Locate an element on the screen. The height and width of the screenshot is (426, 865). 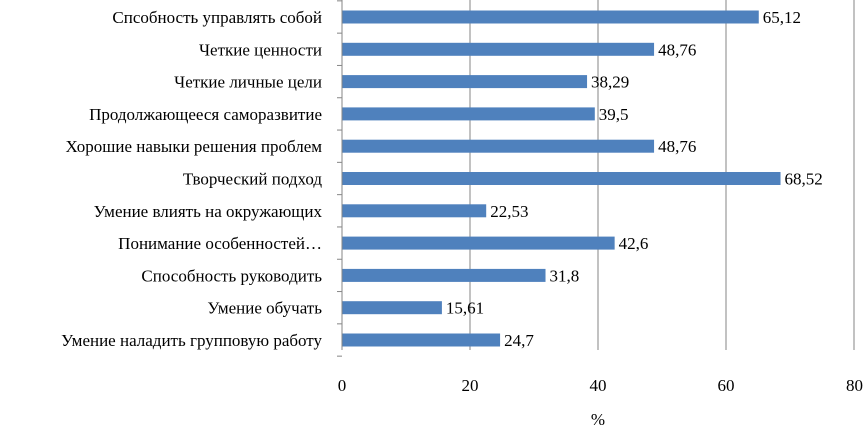
value-label: 31,8 is located at coordinates (565, 275).